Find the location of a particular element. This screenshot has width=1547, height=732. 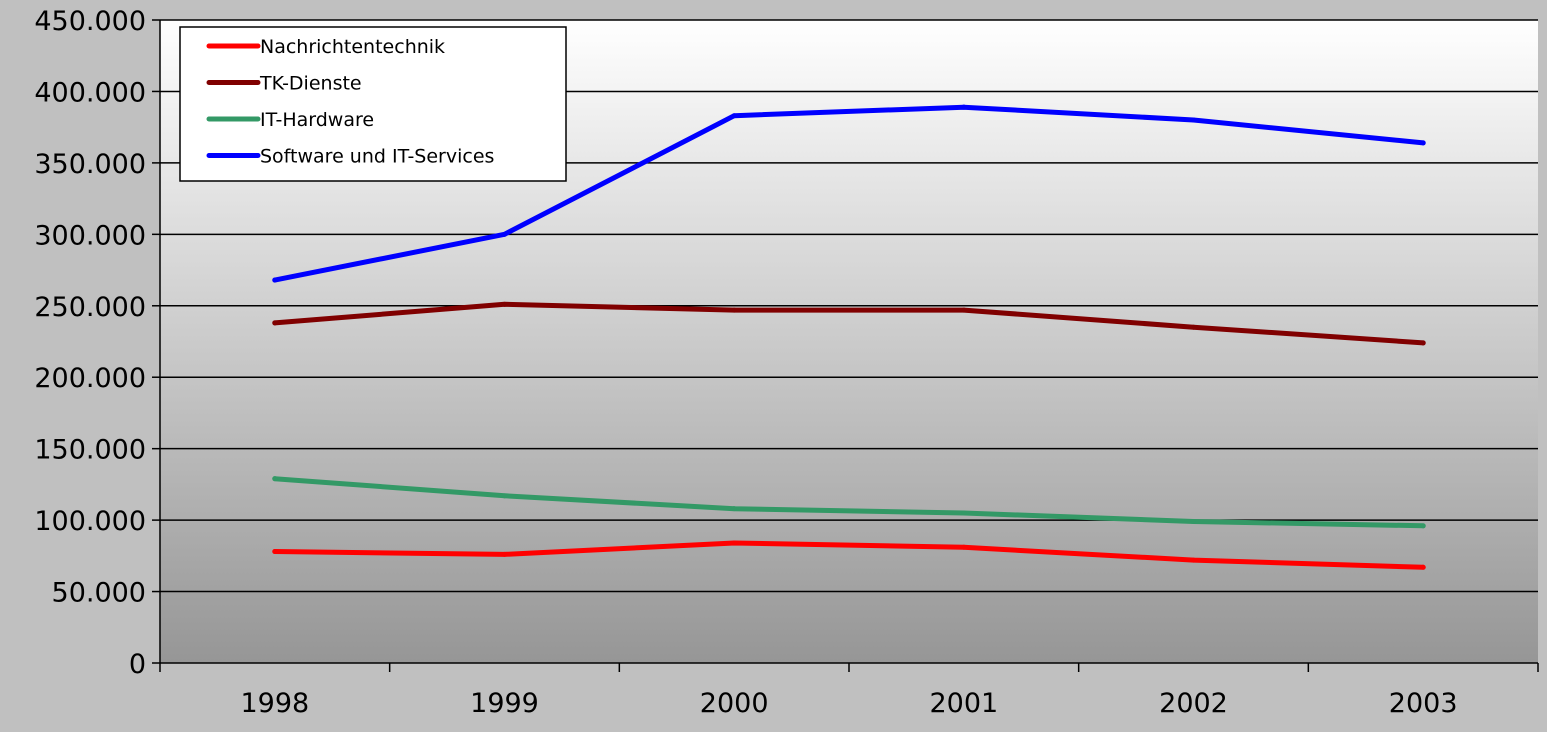

x-tick-label: 2002 is located at coordinates (1193, 703).